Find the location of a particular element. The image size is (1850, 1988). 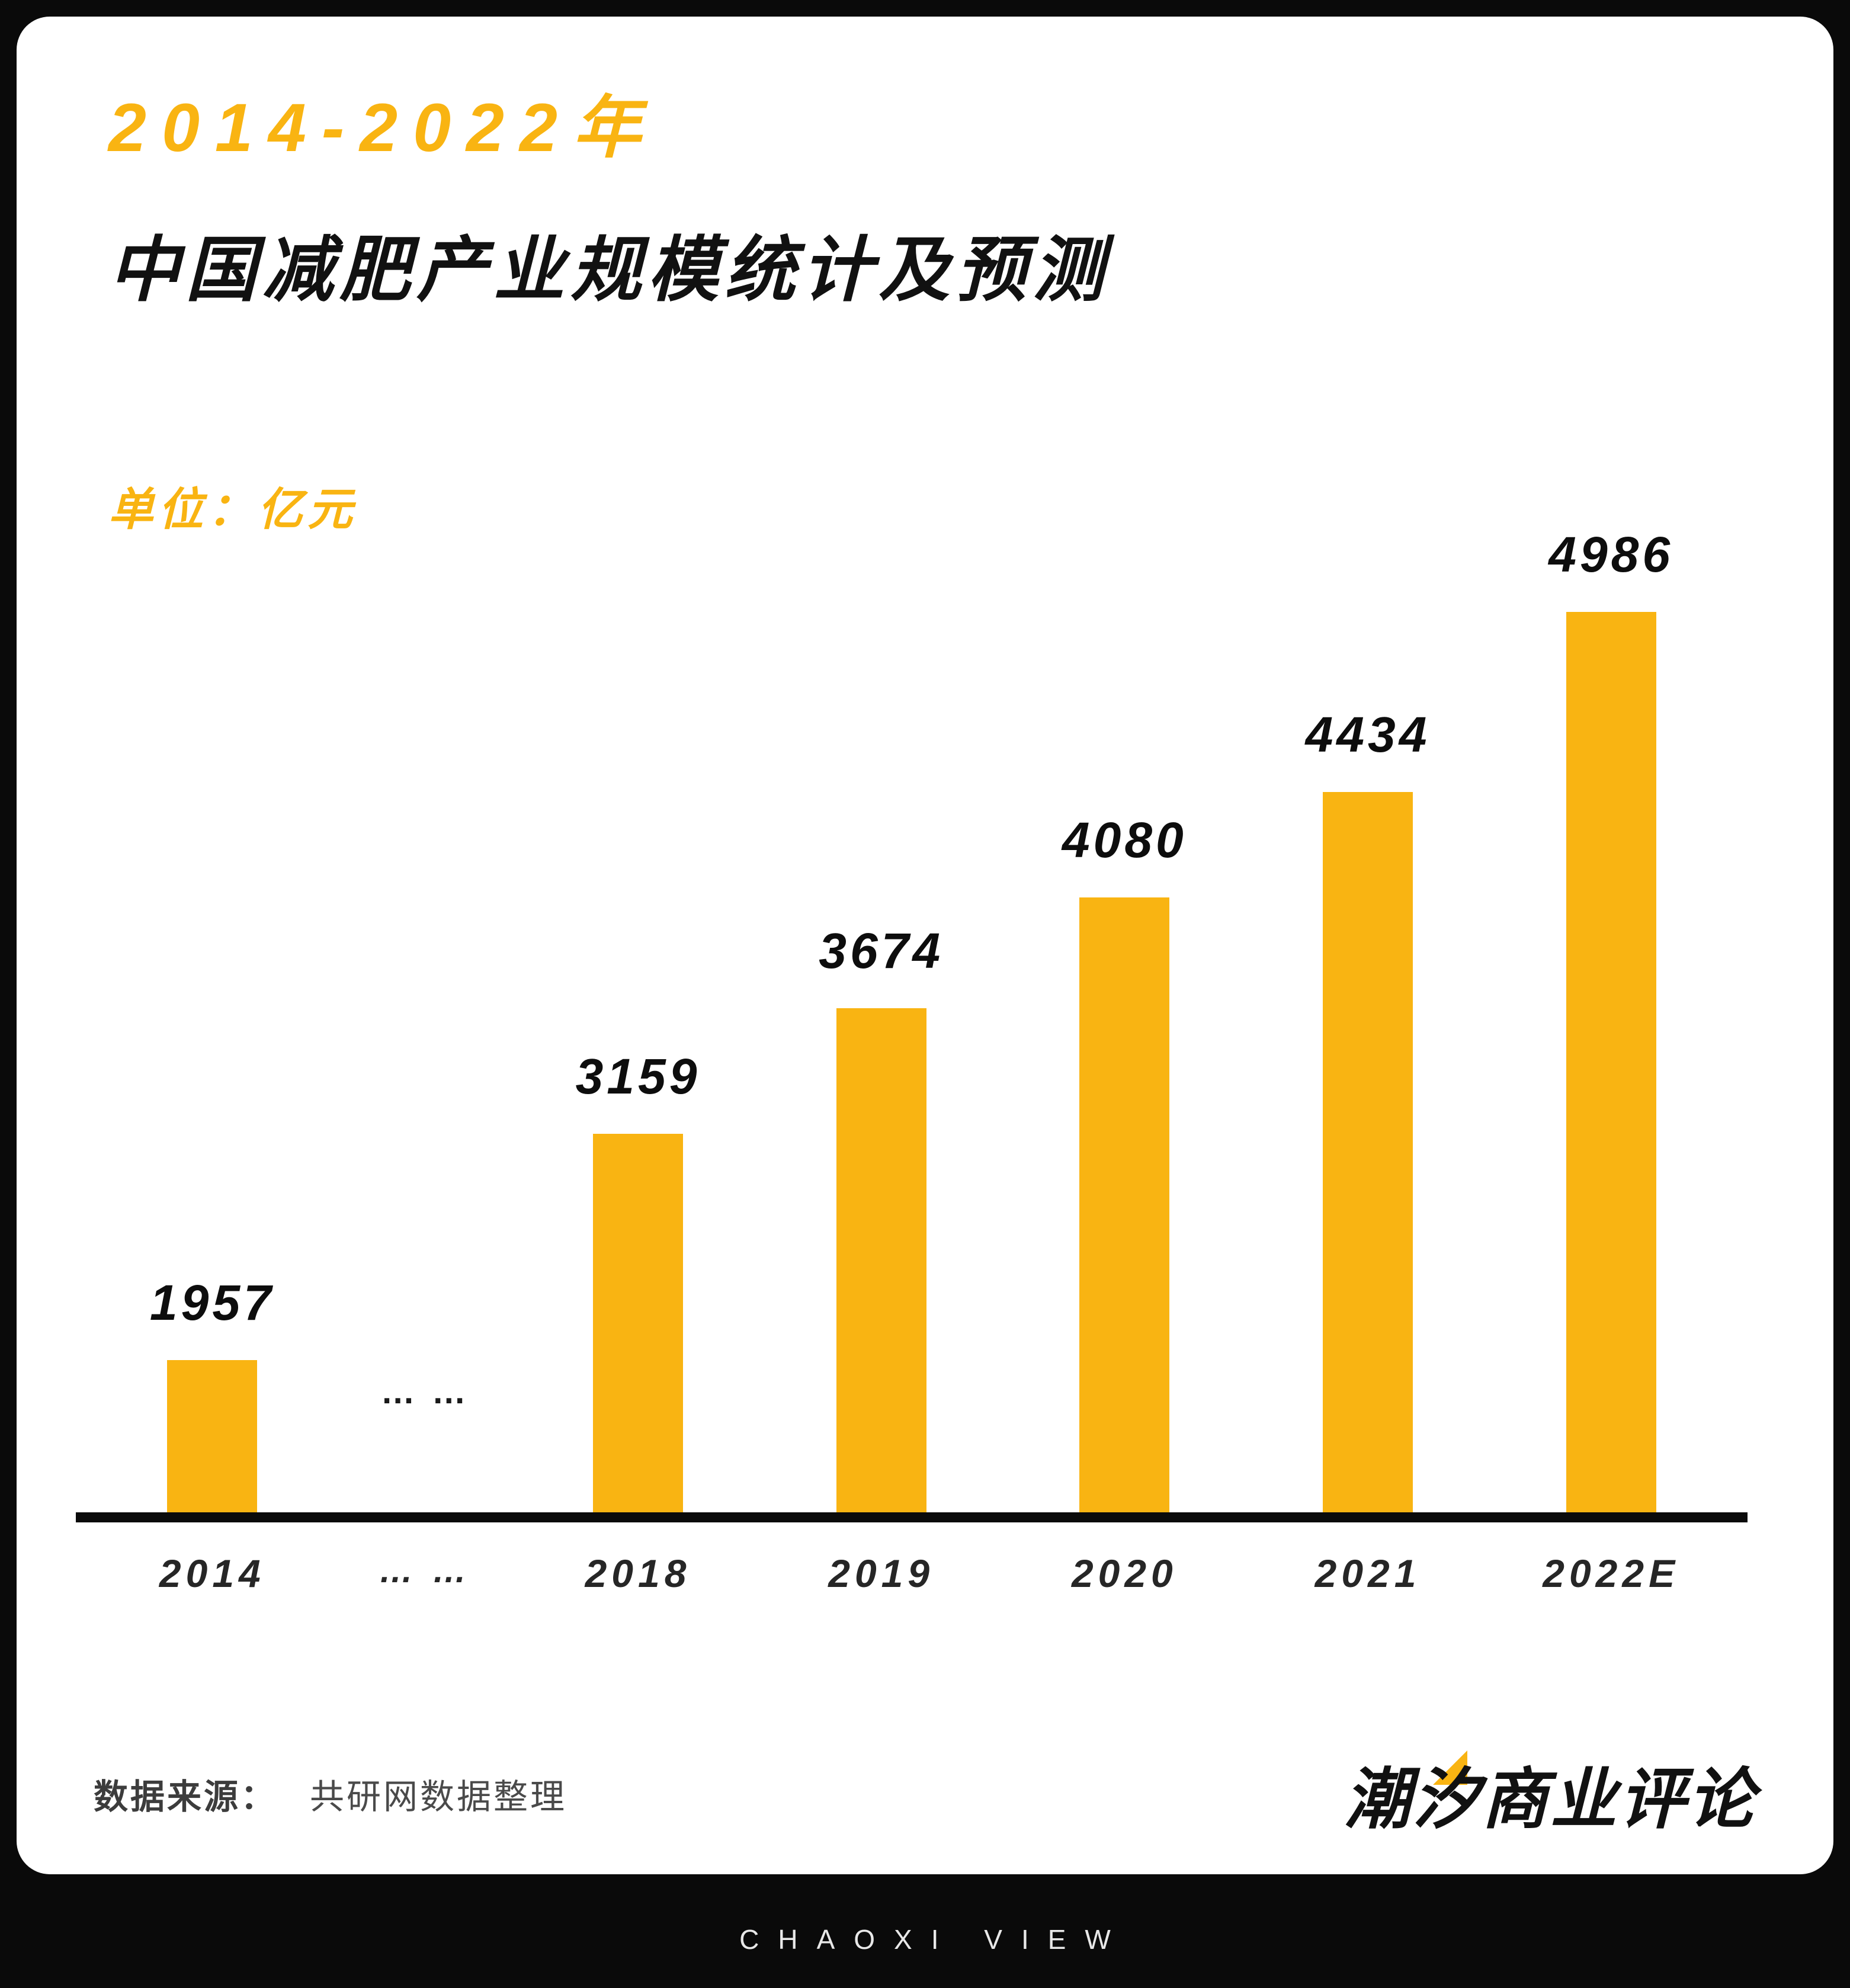

data-source: 数据来源： 共研网数据整理 is located at coordinates (331, 1794).